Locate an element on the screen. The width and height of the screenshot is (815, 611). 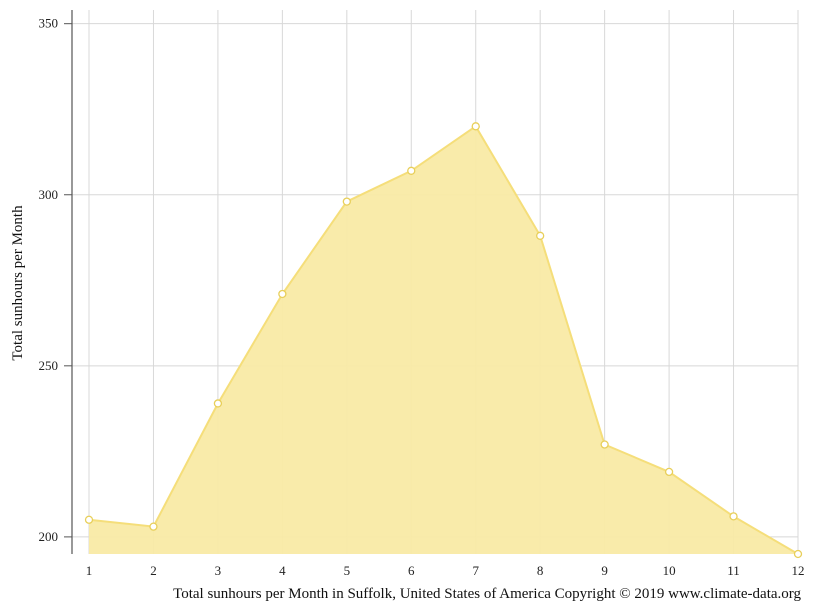
x-tick-label: 7 is located at coordinates (475, 570).